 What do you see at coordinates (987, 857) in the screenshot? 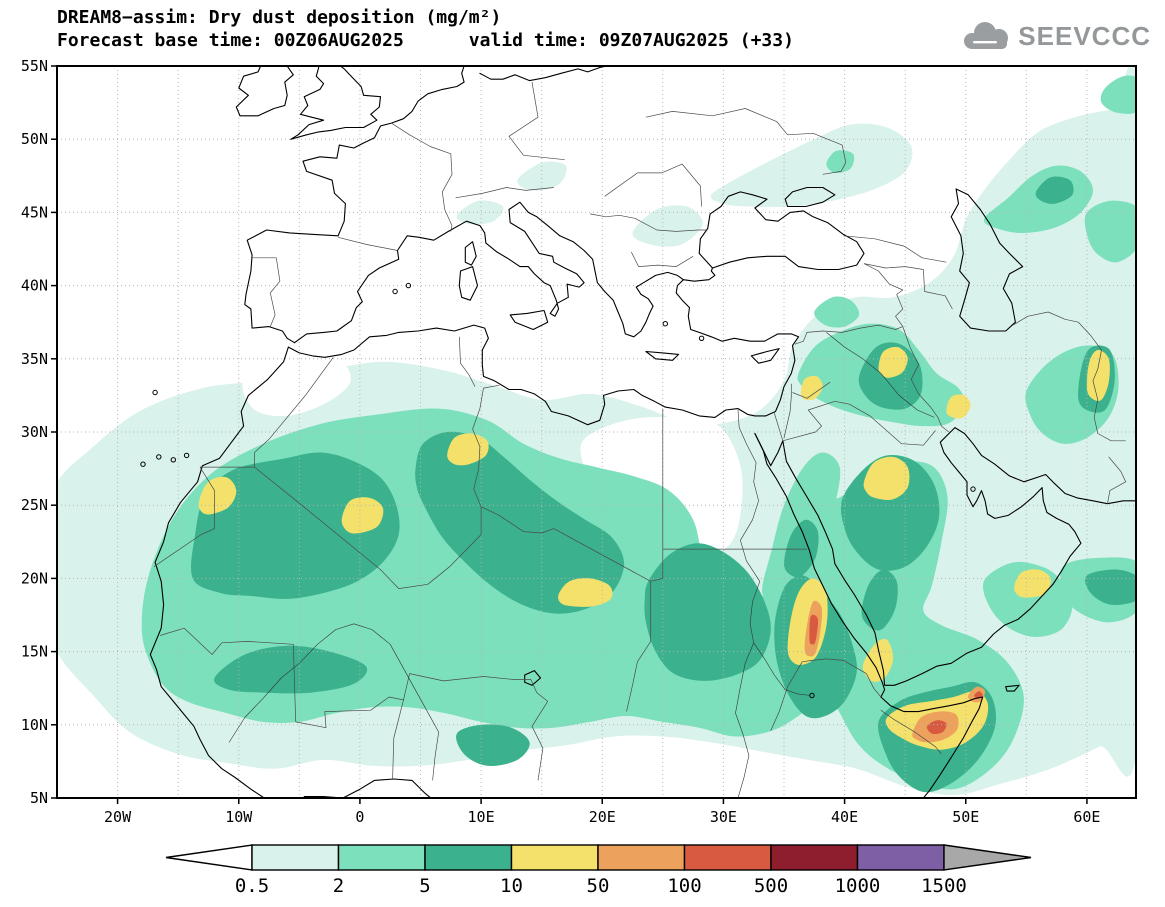
I see `colorbar-over-arrow` at bounding box center [987, 857].